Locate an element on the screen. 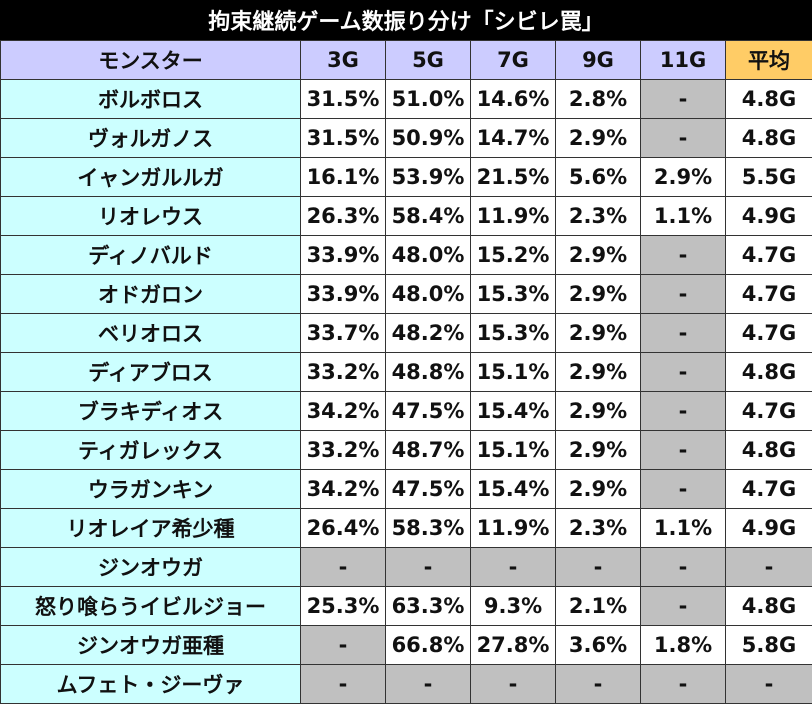 The image size is (812, 727). table-row: リオレイア希少種 26.4% 58.3% 11.9% 2.3% 1.1% 4.9G is located at coordinates (406, 528).